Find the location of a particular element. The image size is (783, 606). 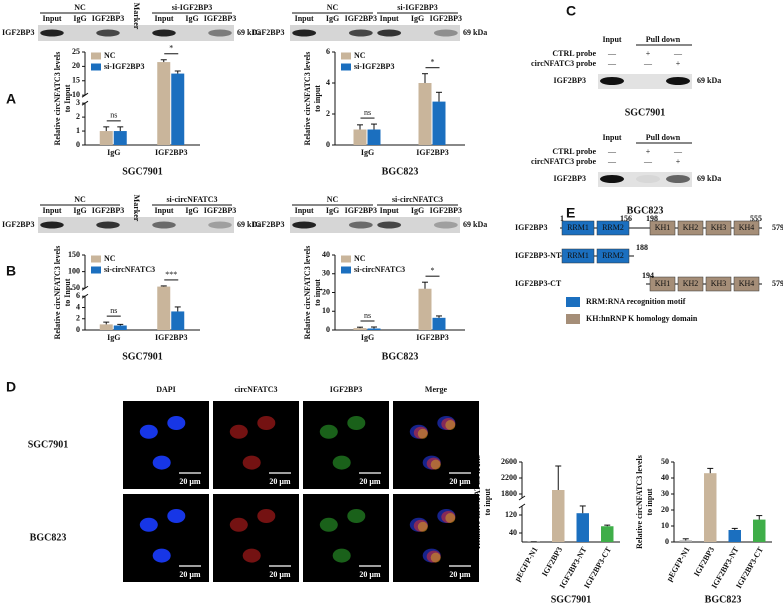

domain-position: 1 is located at coordinates (562, 218).